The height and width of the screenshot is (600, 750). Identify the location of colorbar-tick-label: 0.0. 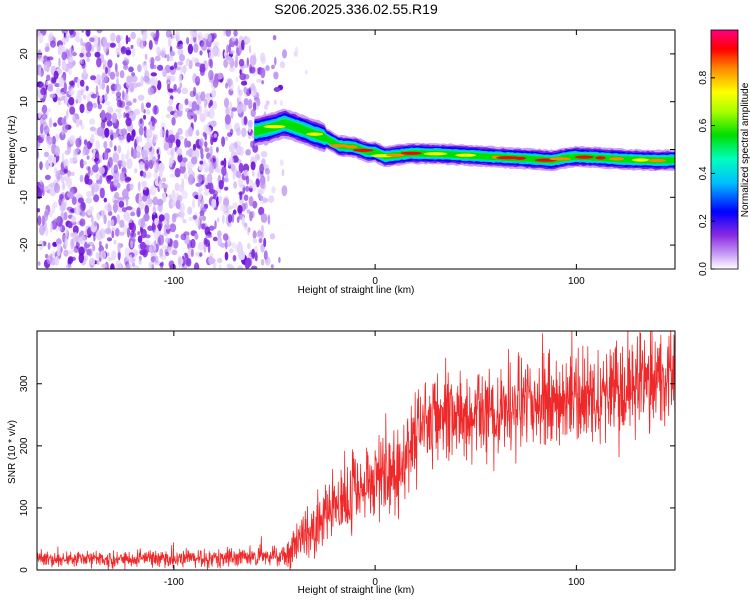
(703, 269).